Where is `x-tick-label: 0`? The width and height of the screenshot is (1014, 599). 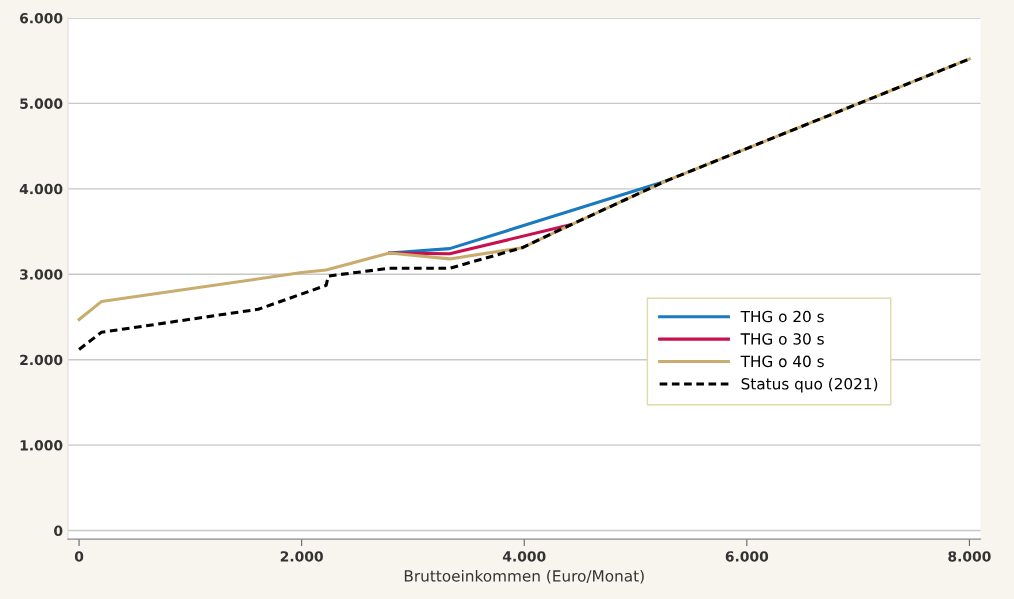 x-tick-label: 0 is located at coordinates (79, 556).